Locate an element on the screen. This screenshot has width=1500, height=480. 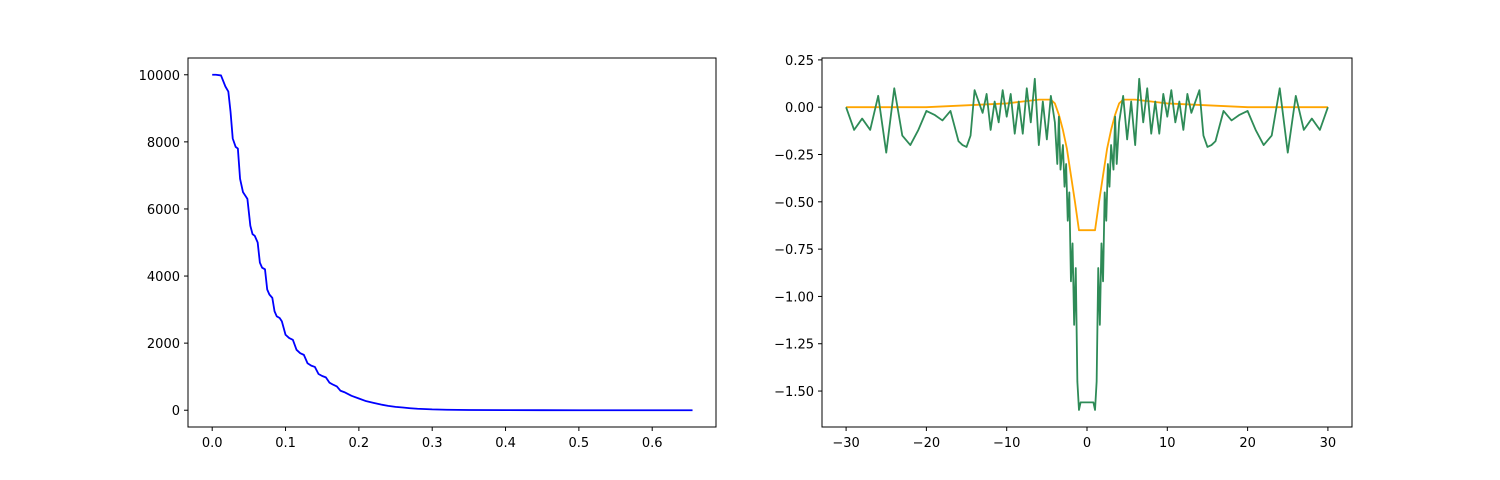
x-tick-label: 20 is located at coordinates (1247, 443).